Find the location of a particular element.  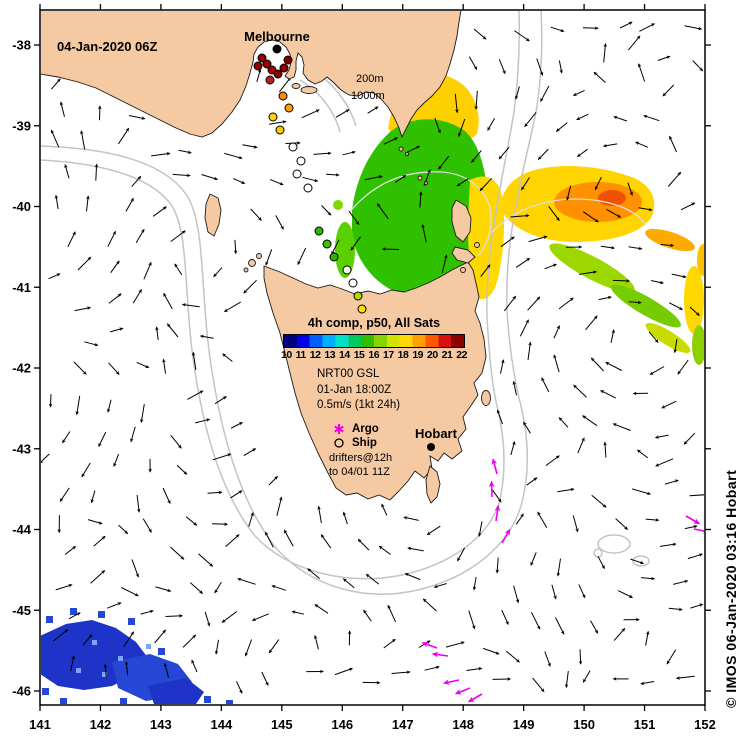

y-axis-labels: -38 -39 -40 -41 -42 -43 -44 -45 -46 is located at coordinates (22, 368).